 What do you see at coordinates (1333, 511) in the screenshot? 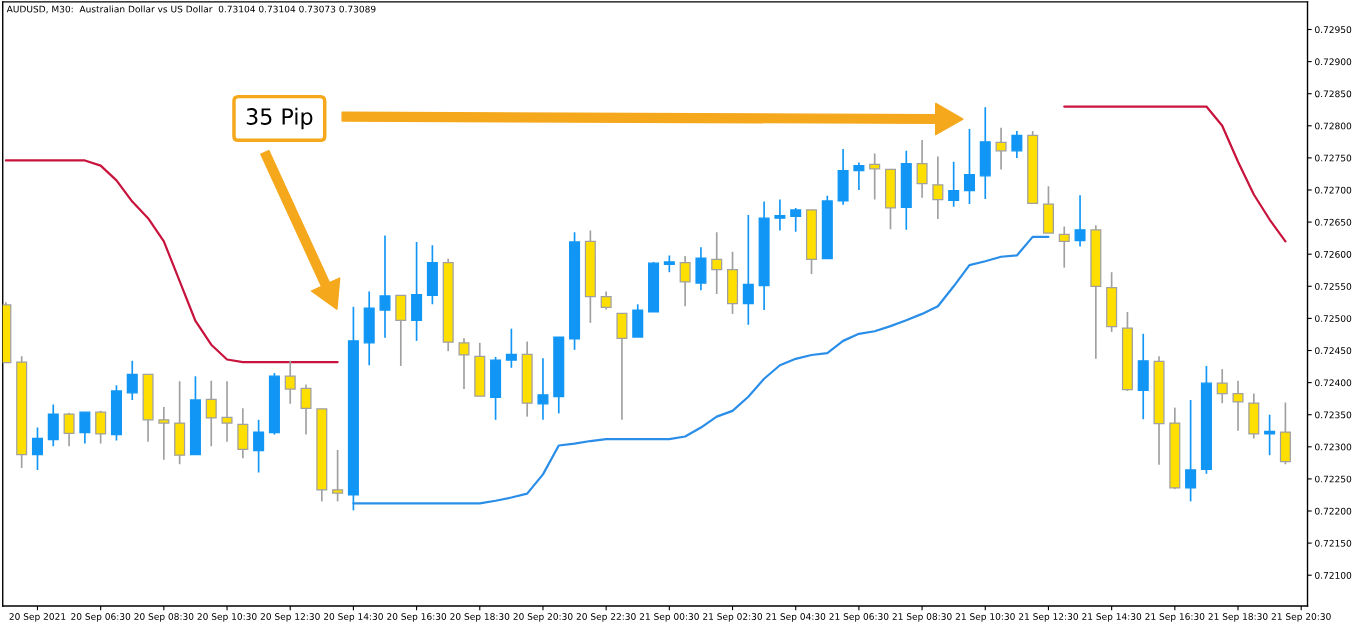
I see `y-tick-label: 0.72200` at bounding box center [1333, 511].